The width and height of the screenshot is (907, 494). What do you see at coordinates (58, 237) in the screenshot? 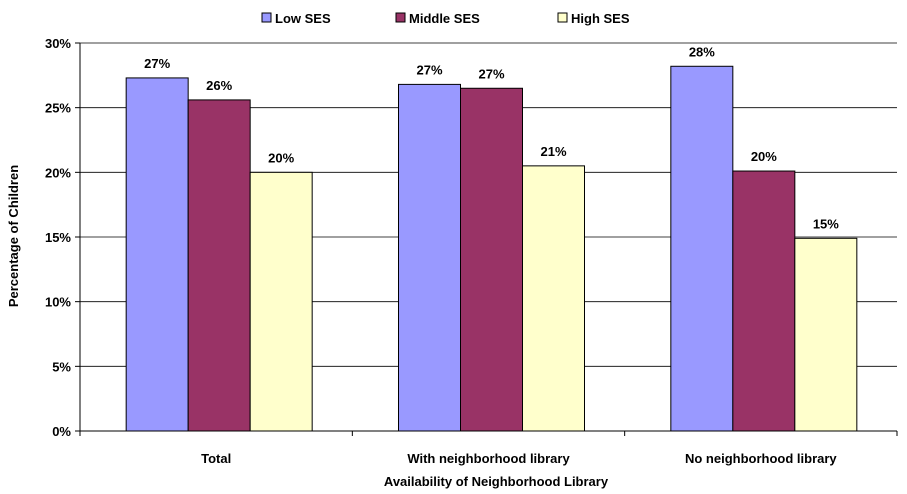
I see `y-tick-label: 15%` at bounding box center [58, 237].